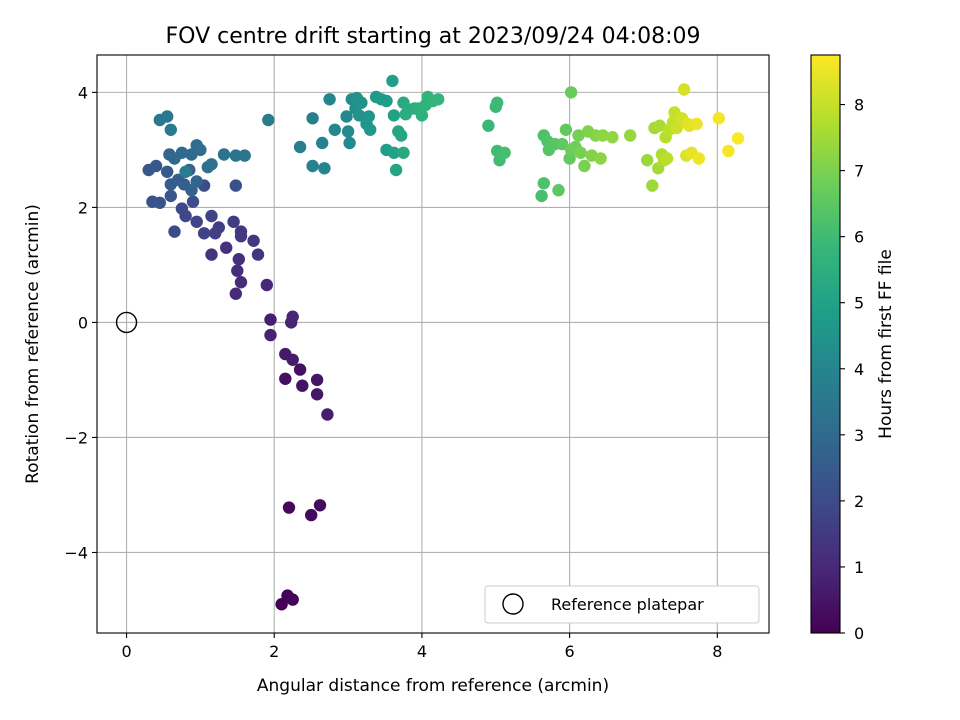 This screenshot has height=720, width=960. What do you see at coordinates (570, 651) in the screenshot?
I see `x-tick-label: 6` at bounding box center [570, 651].